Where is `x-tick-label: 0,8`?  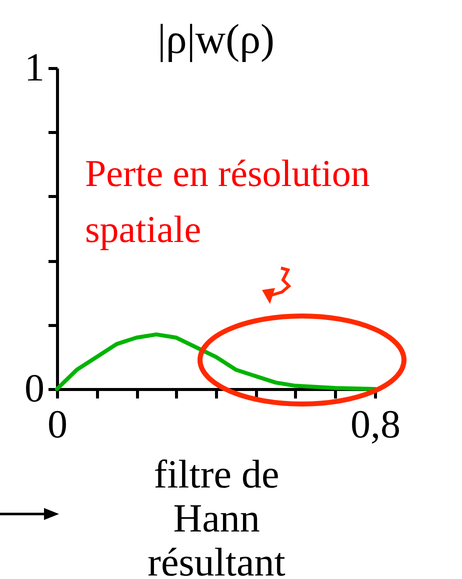 x-tick-label: 0,8 is located at coordinates (375, 424).